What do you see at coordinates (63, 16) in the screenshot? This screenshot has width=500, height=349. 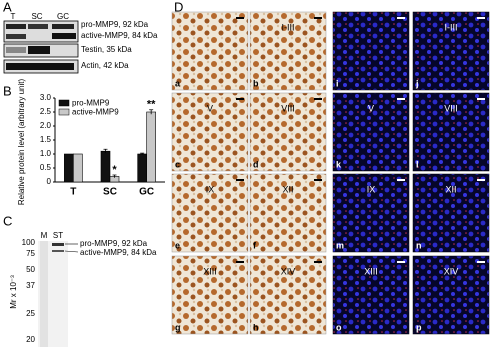 I see `lane-label: GC` at bounding box center [63, 16].